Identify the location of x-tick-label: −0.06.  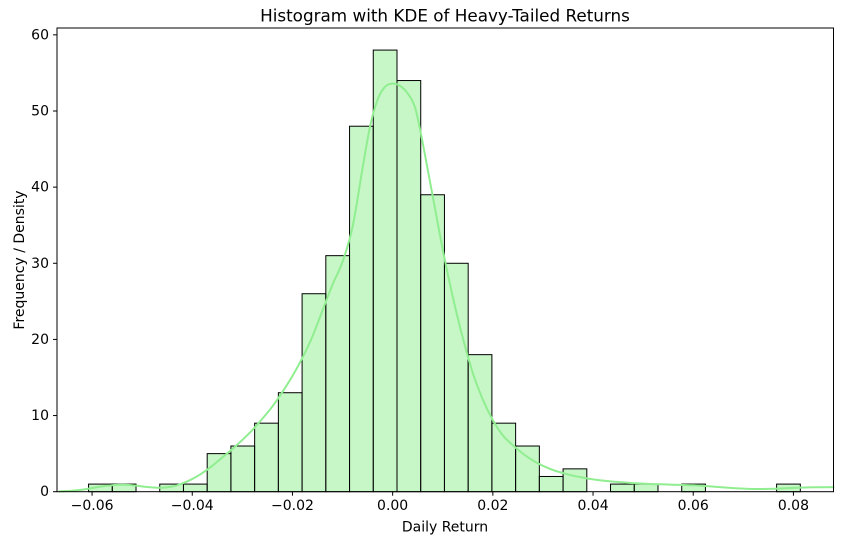
(92, 506).